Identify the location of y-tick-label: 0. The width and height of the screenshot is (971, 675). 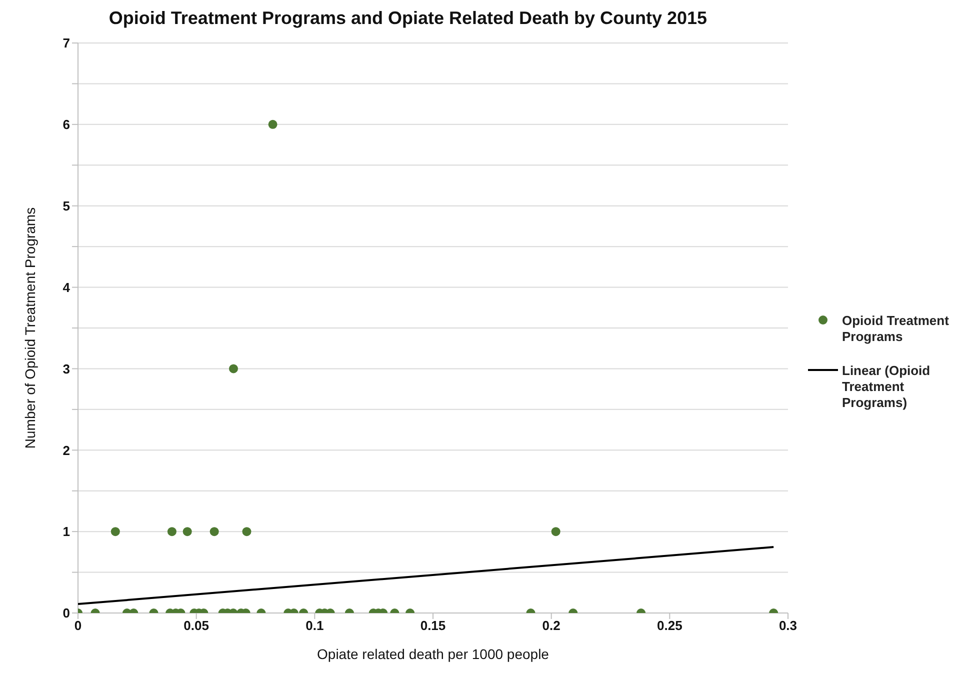
(66, 613).